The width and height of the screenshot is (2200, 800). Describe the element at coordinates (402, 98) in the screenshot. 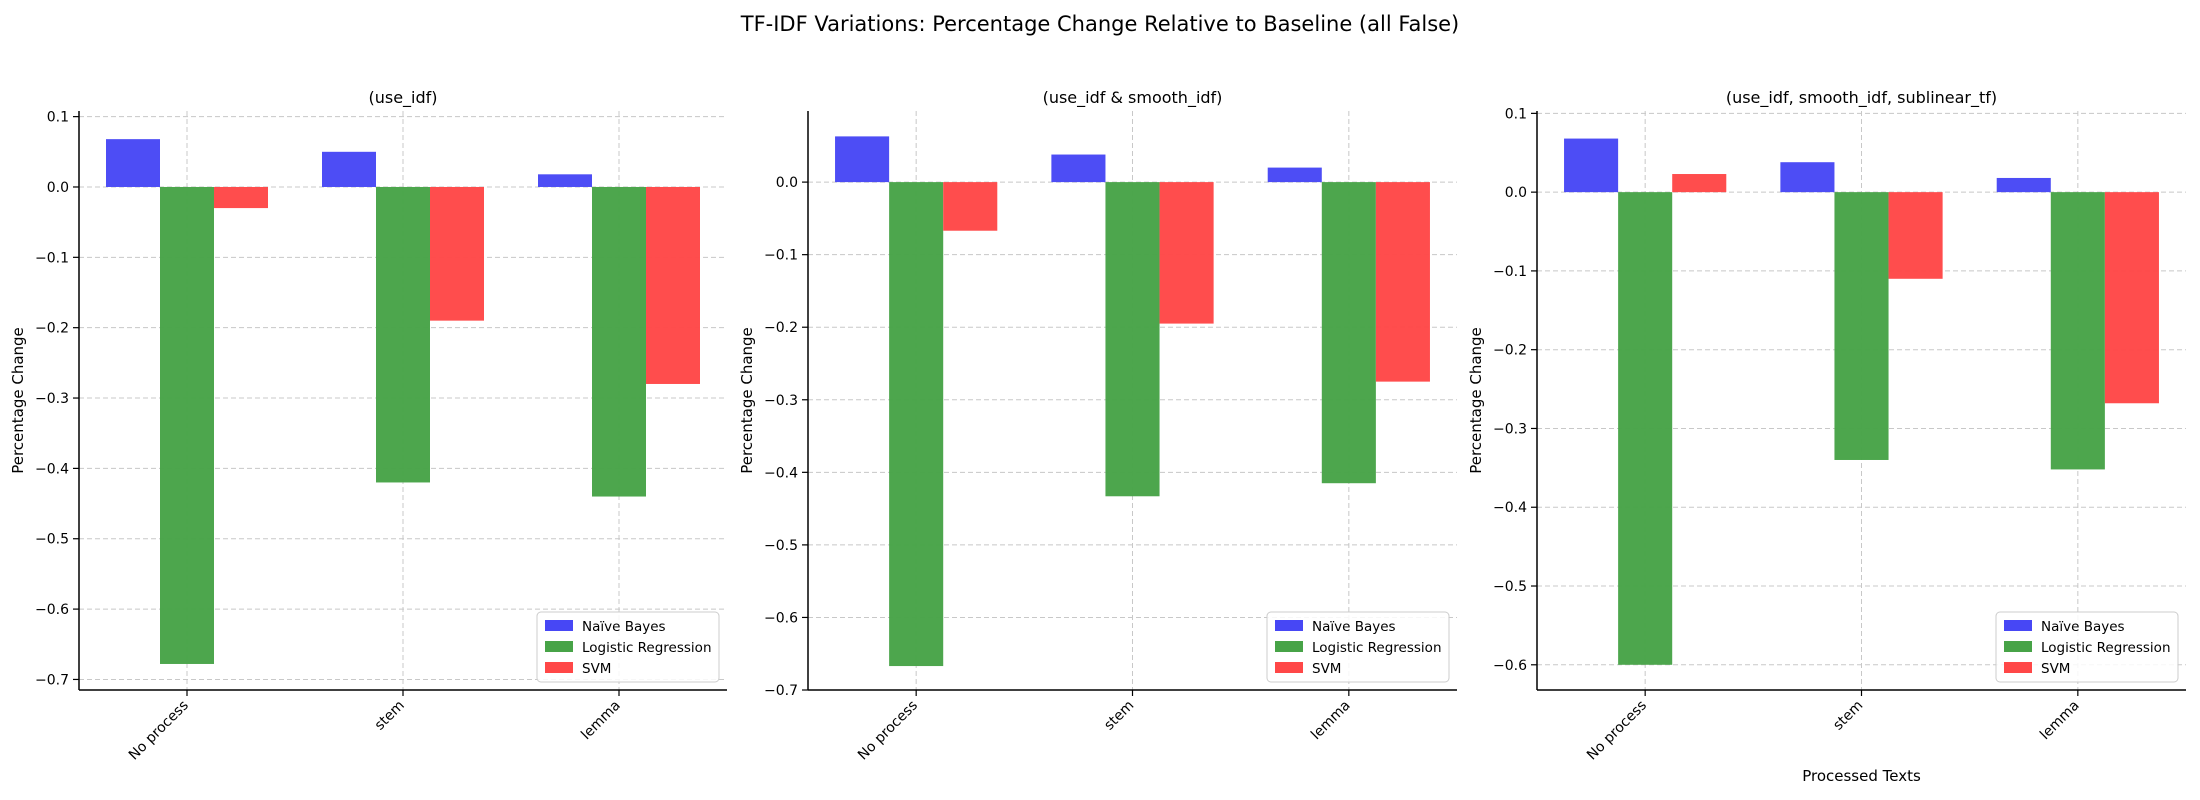

I see `panel-title: (use_idf)` at that location.